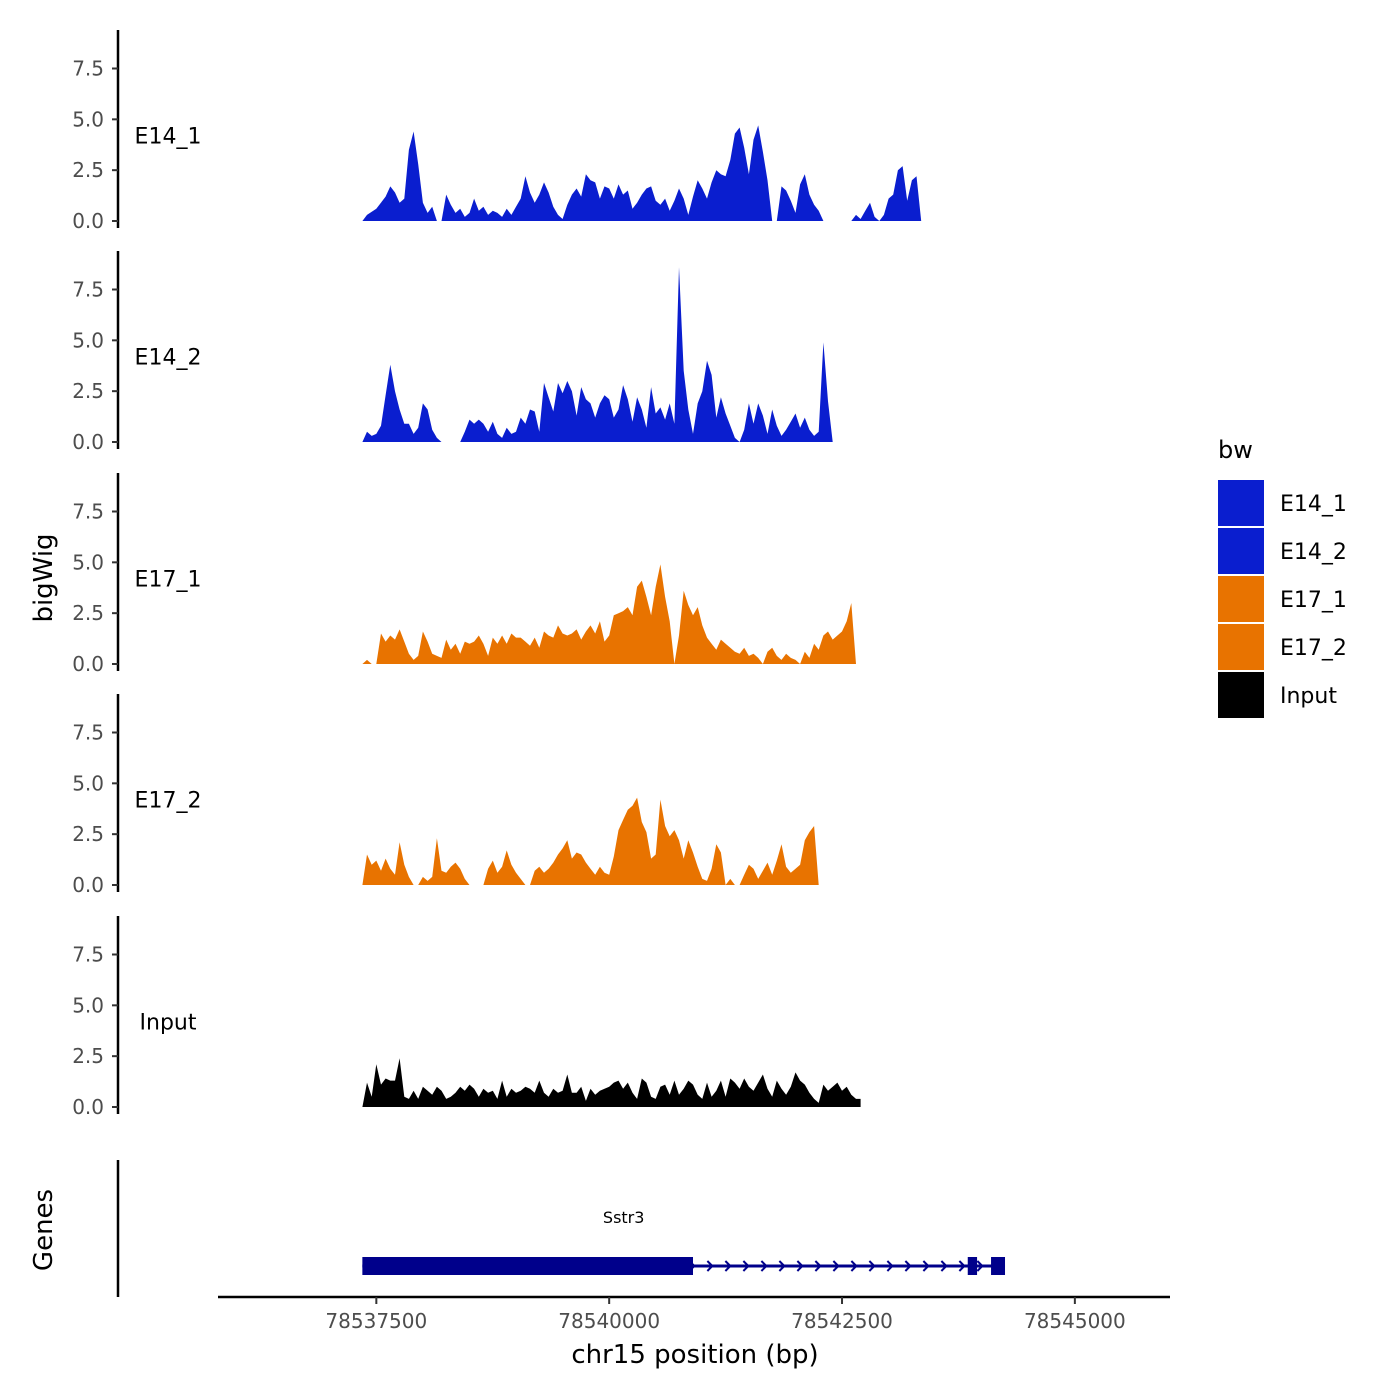  What do you see at coordinates (466, 1017) in the screenshot?
I see `track-input: 0.0 2.5 5.0 7.5 Input` at bounding box center [466, 1017].